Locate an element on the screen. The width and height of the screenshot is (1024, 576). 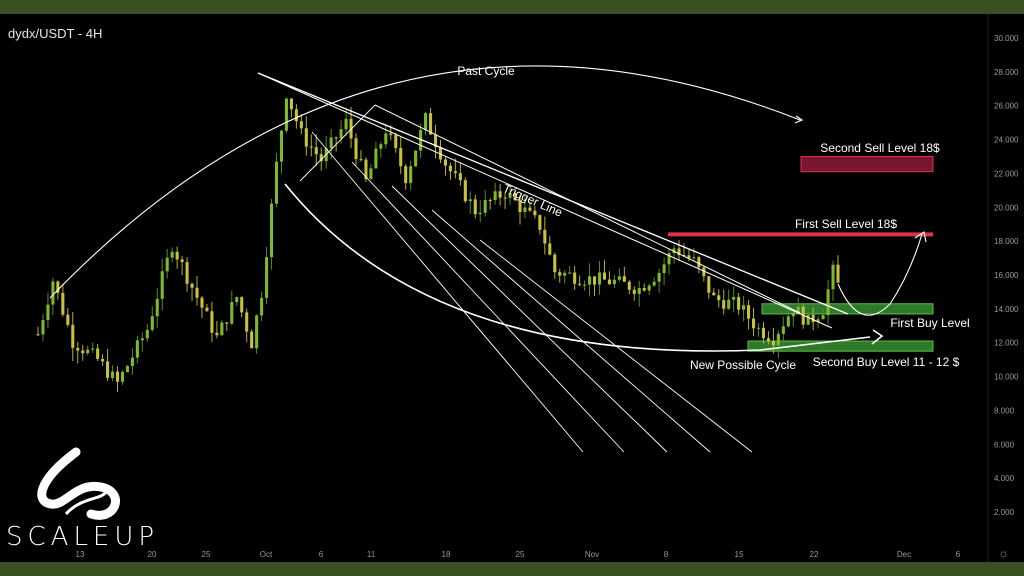
y-tick-label: 26.000 is located at coordinates (1006, 106).